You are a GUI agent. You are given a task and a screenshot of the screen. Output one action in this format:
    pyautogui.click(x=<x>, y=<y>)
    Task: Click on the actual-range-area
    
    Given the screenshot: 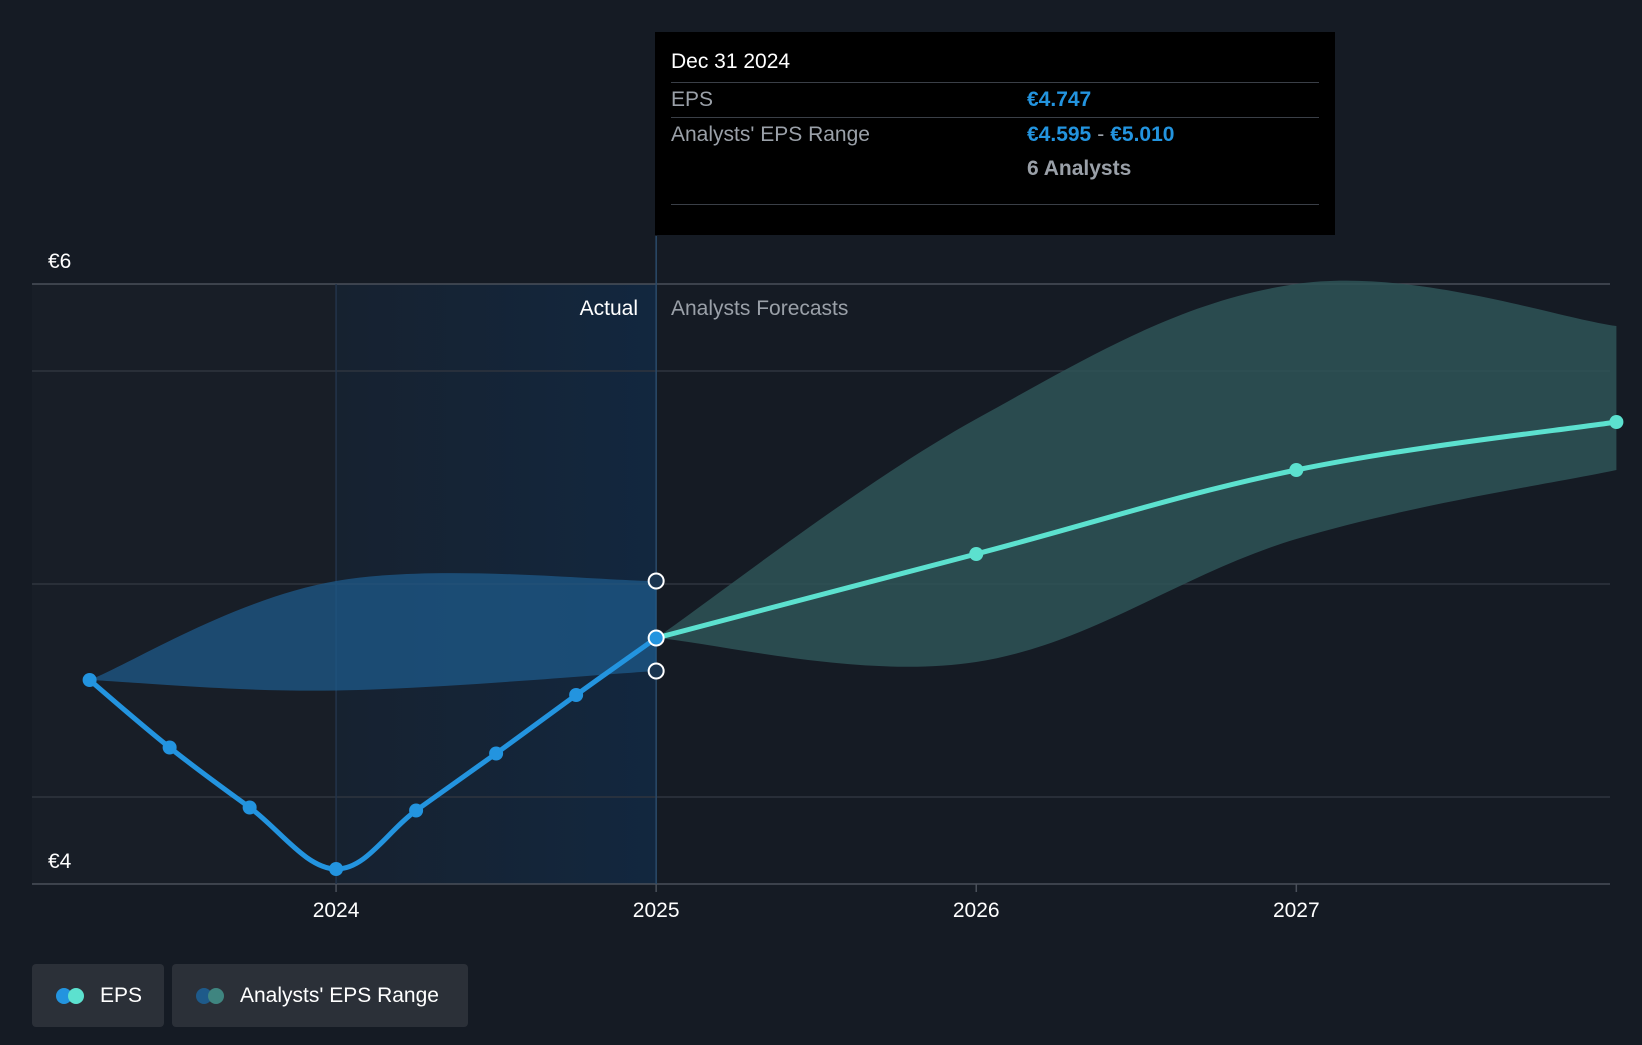 What is the action you would take?
    pyautogui.click(x=373, y=632)
    